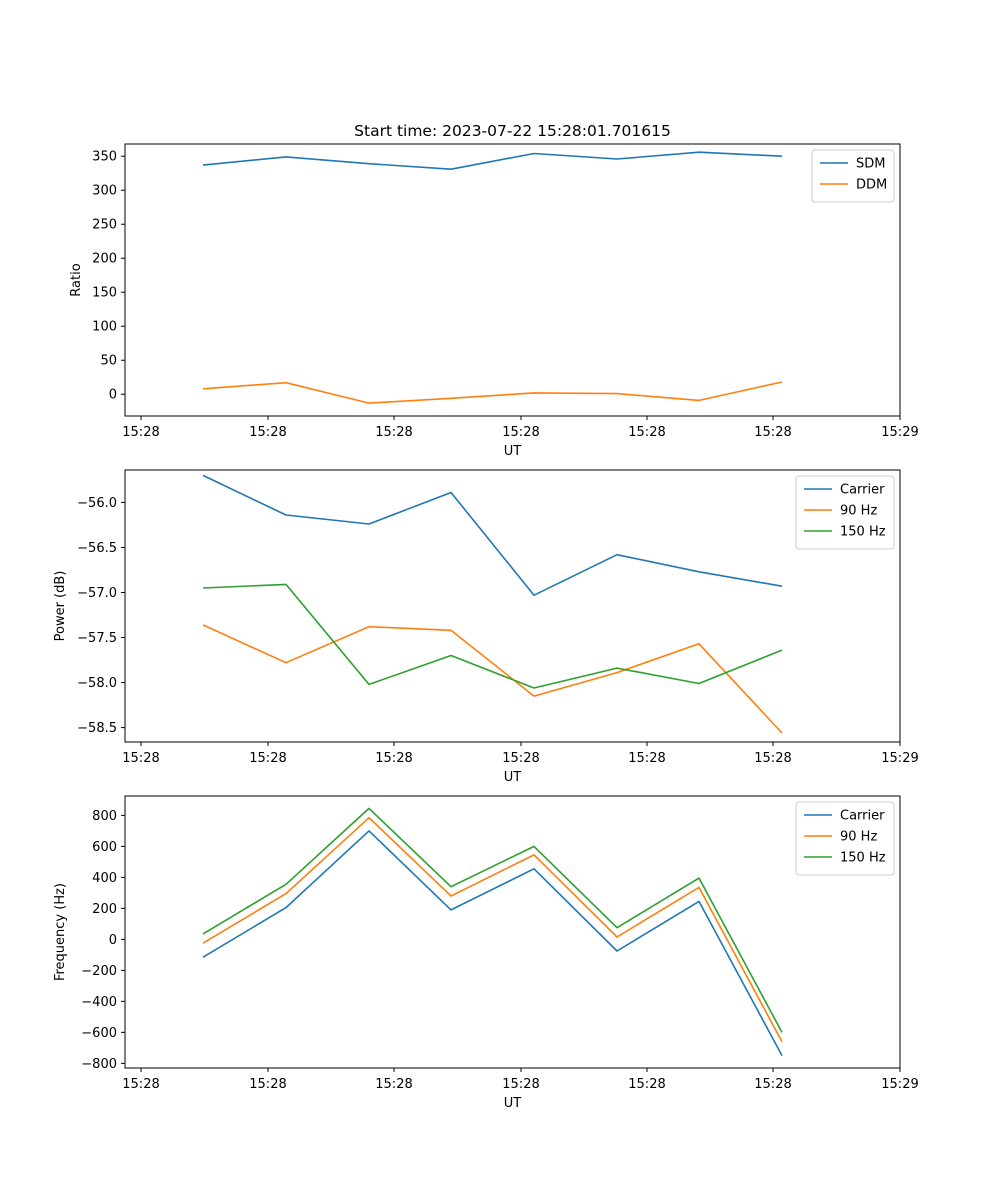 The width and height of the screenshot is (1000, 1200). Describe the element at coordinates (99, 971) in the screenshot. I see `y-tick-label: −200` at that location.